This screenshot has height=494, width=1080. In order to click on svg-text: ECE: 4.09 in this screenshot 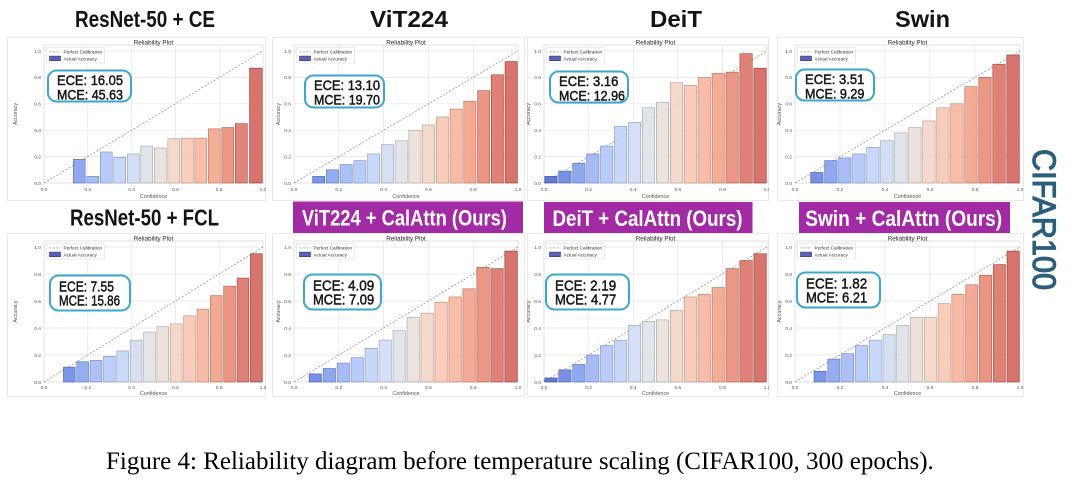, I will do `click(343, 286)`.